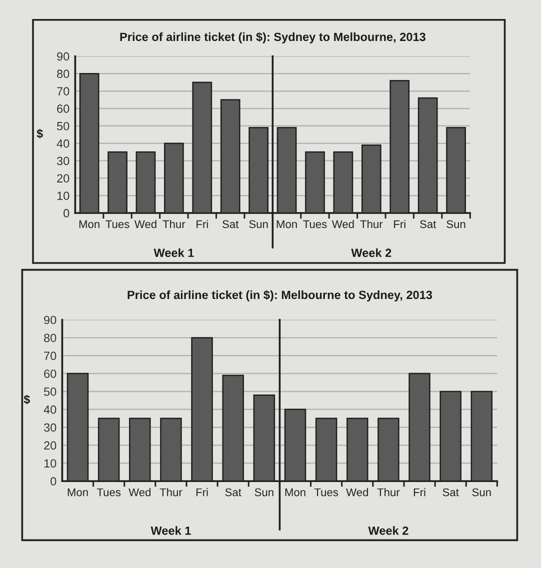  Describe the element at coordinates (280, 296) in the screenshot. I see `chart-title: Price of airline ticket (in $): Melbourne to Sydney, 2013` at that location.